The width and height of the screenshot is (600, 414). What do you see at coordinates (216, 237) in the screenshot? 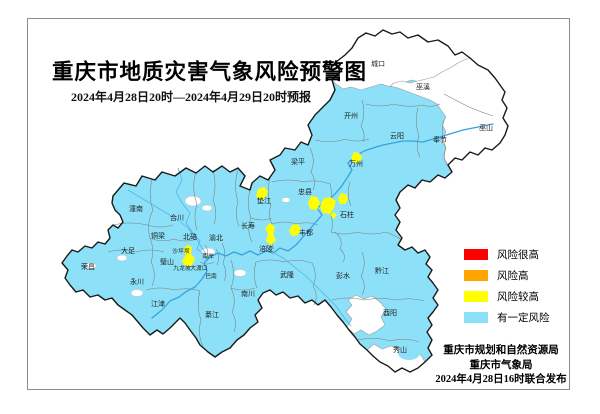
I see `district-label-渝北: 渝北` at bounding box center [216, 237].